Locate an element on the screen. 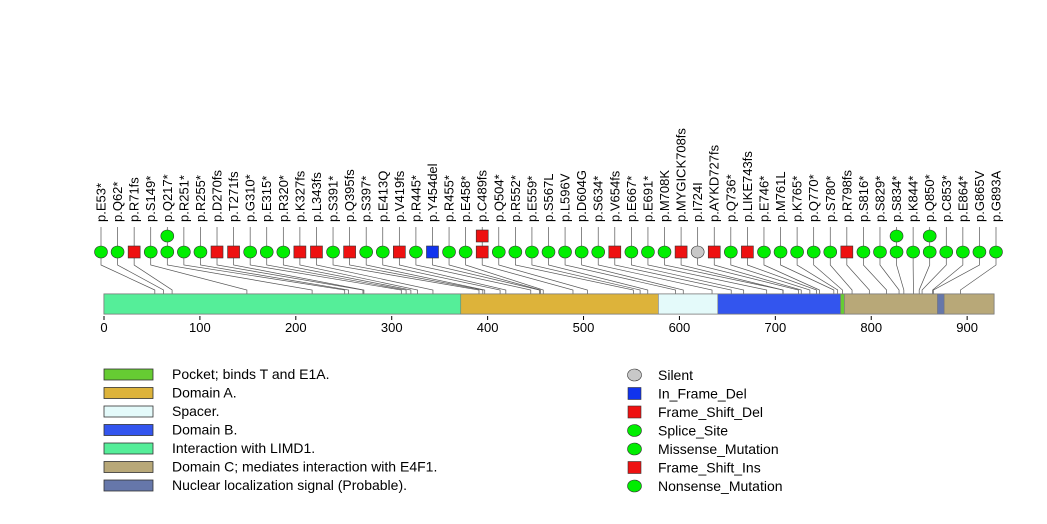 This screenshot has height=524, width=1047. x-tick-label: 300 is located at coordinates (392, 327).